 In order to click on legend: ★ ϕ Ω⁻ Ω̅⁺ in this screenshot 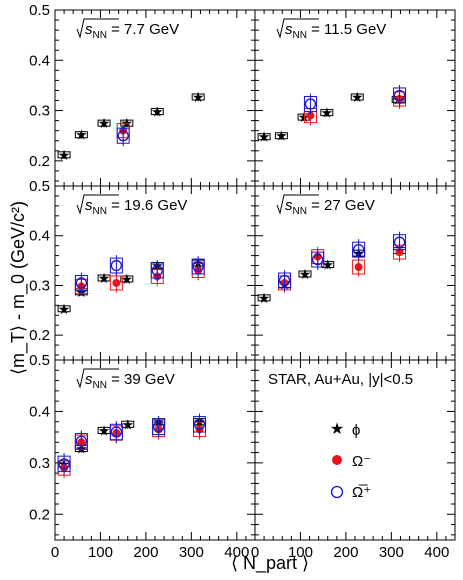, I will do `click(350, 461)`.